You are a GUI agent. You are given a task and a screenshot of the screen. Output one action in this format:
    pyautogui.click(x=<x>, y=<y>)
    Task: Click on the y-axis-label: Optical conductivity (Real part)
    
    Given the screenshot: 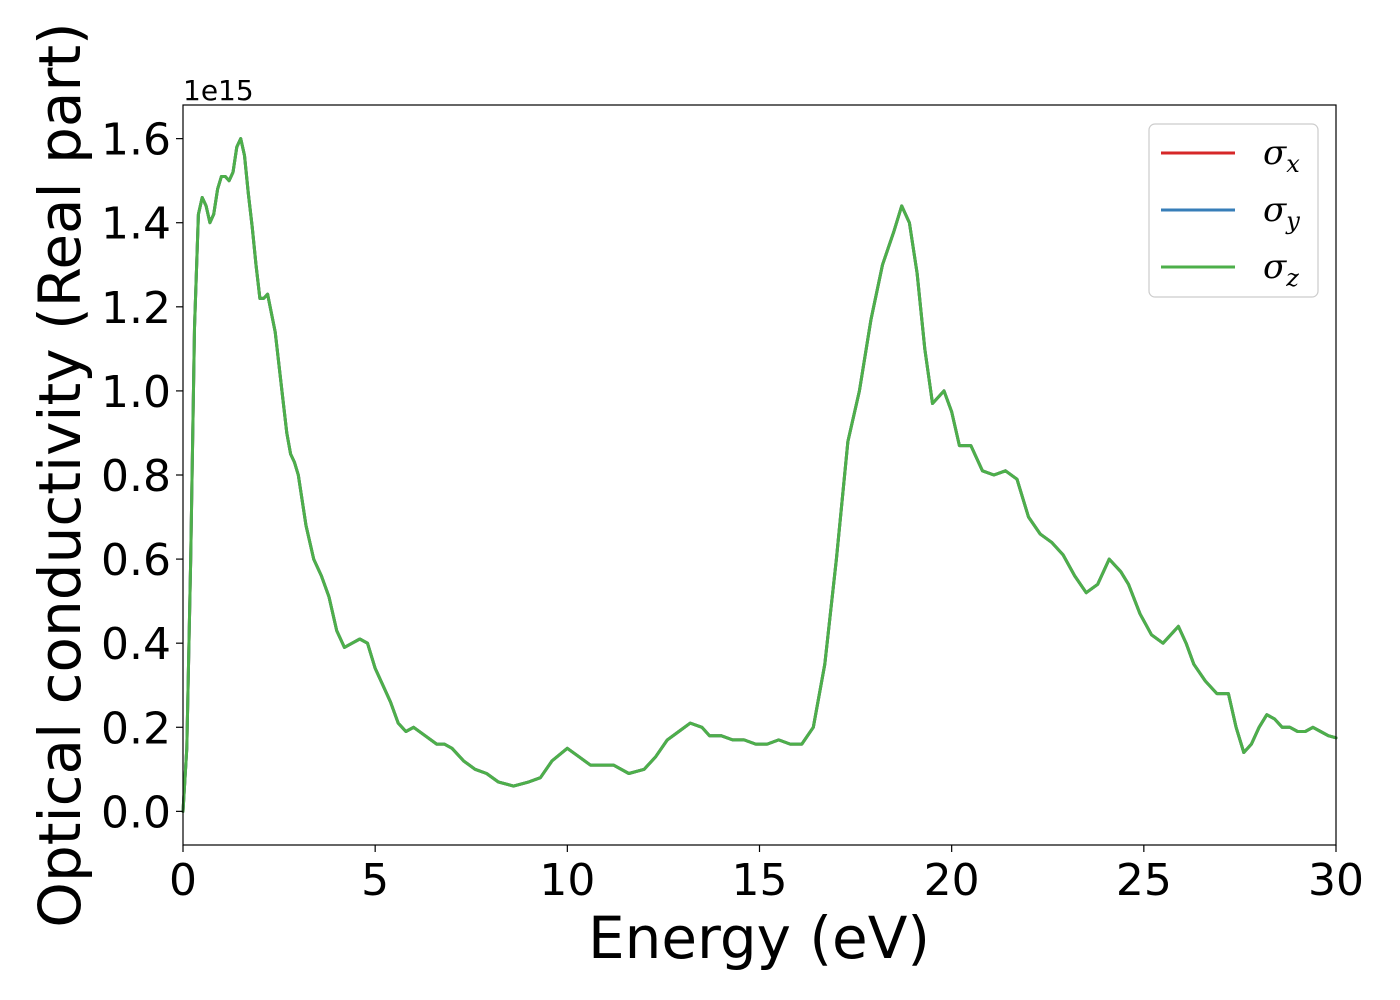 What is the action you would take?
    pyautogui.click(x=60, y=474)
    